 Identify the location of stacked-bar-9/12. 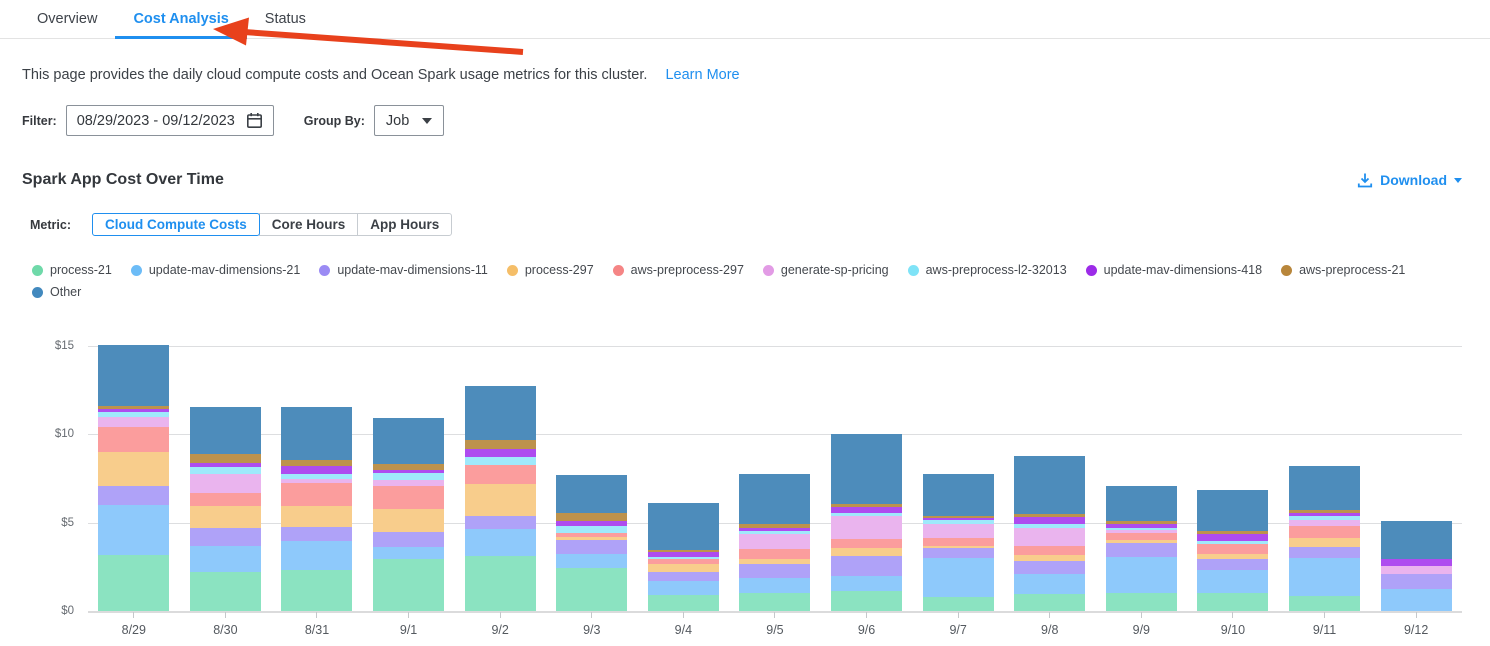
(1416, 566).